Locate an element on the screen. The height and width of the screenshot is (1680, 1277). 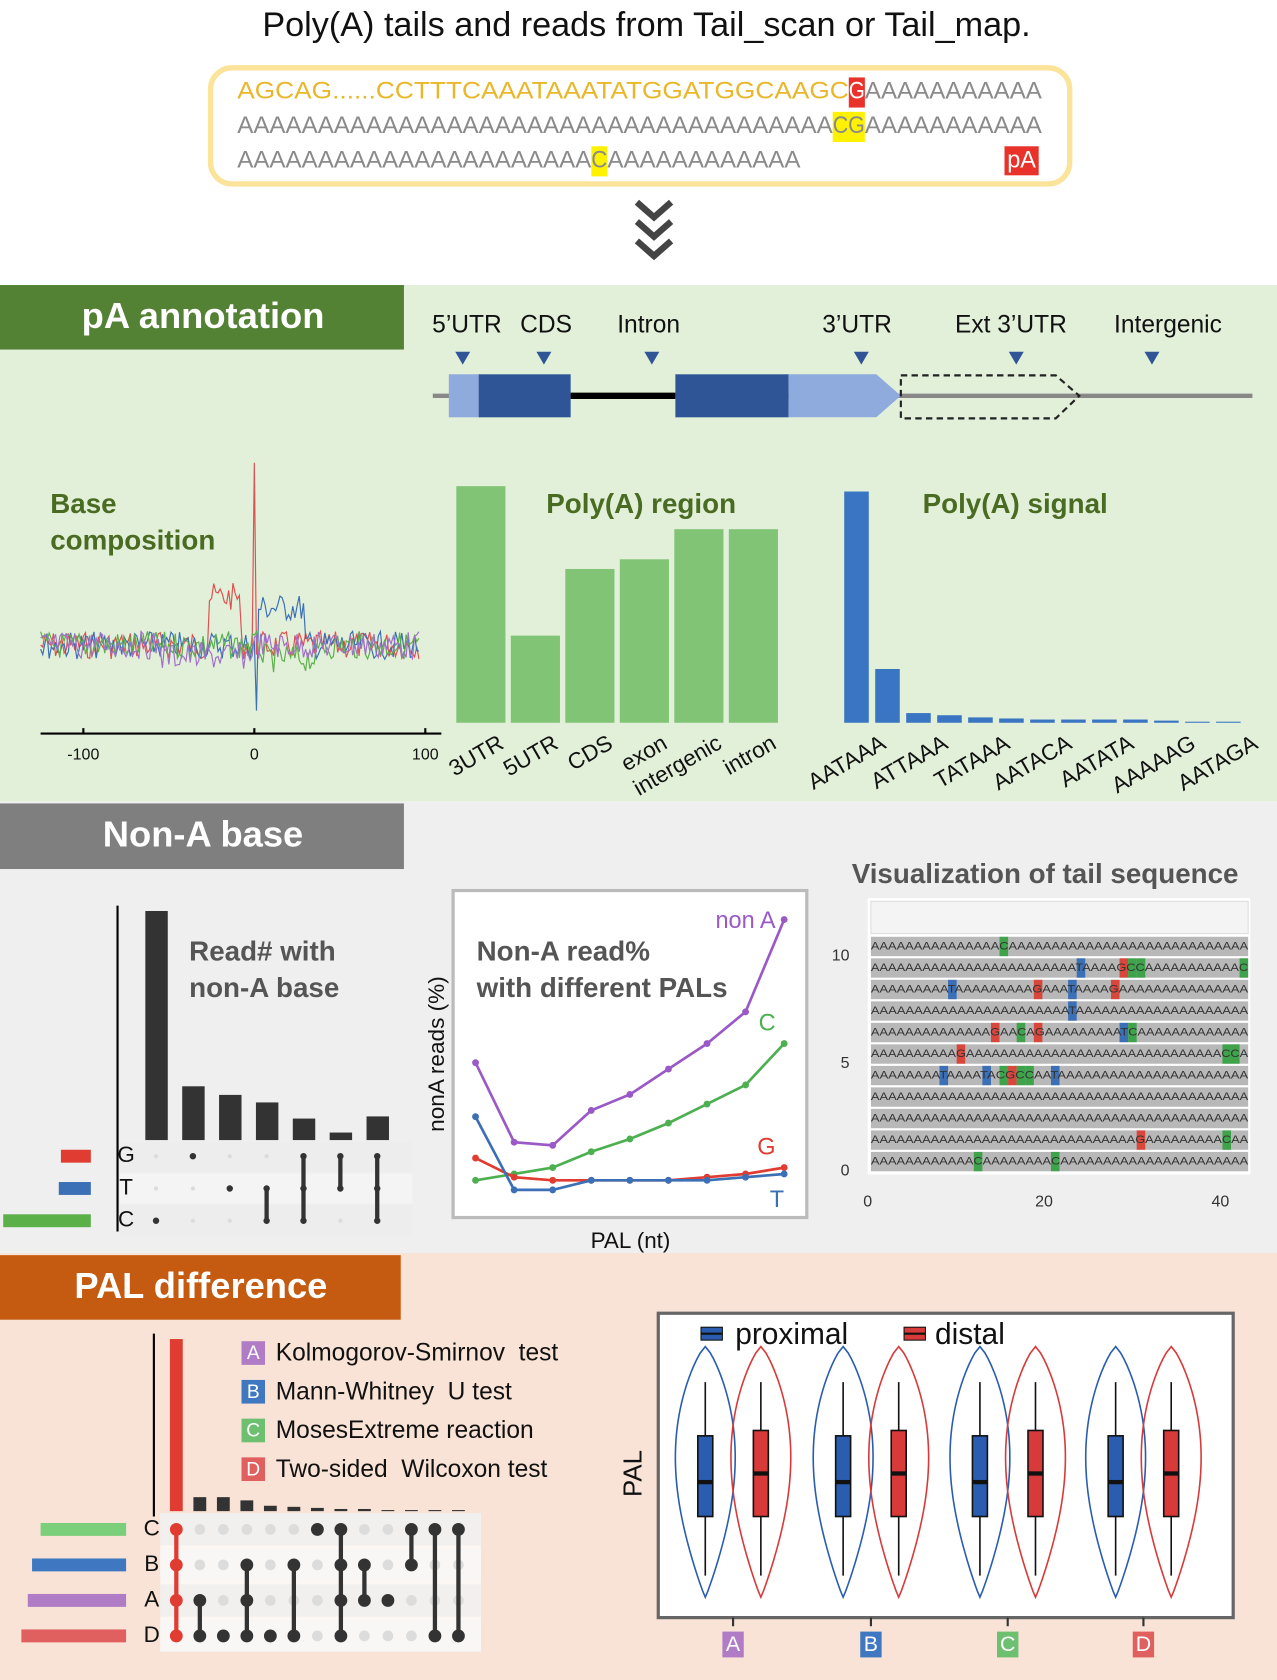
set-label: B is located at coordinates (151, 1563).